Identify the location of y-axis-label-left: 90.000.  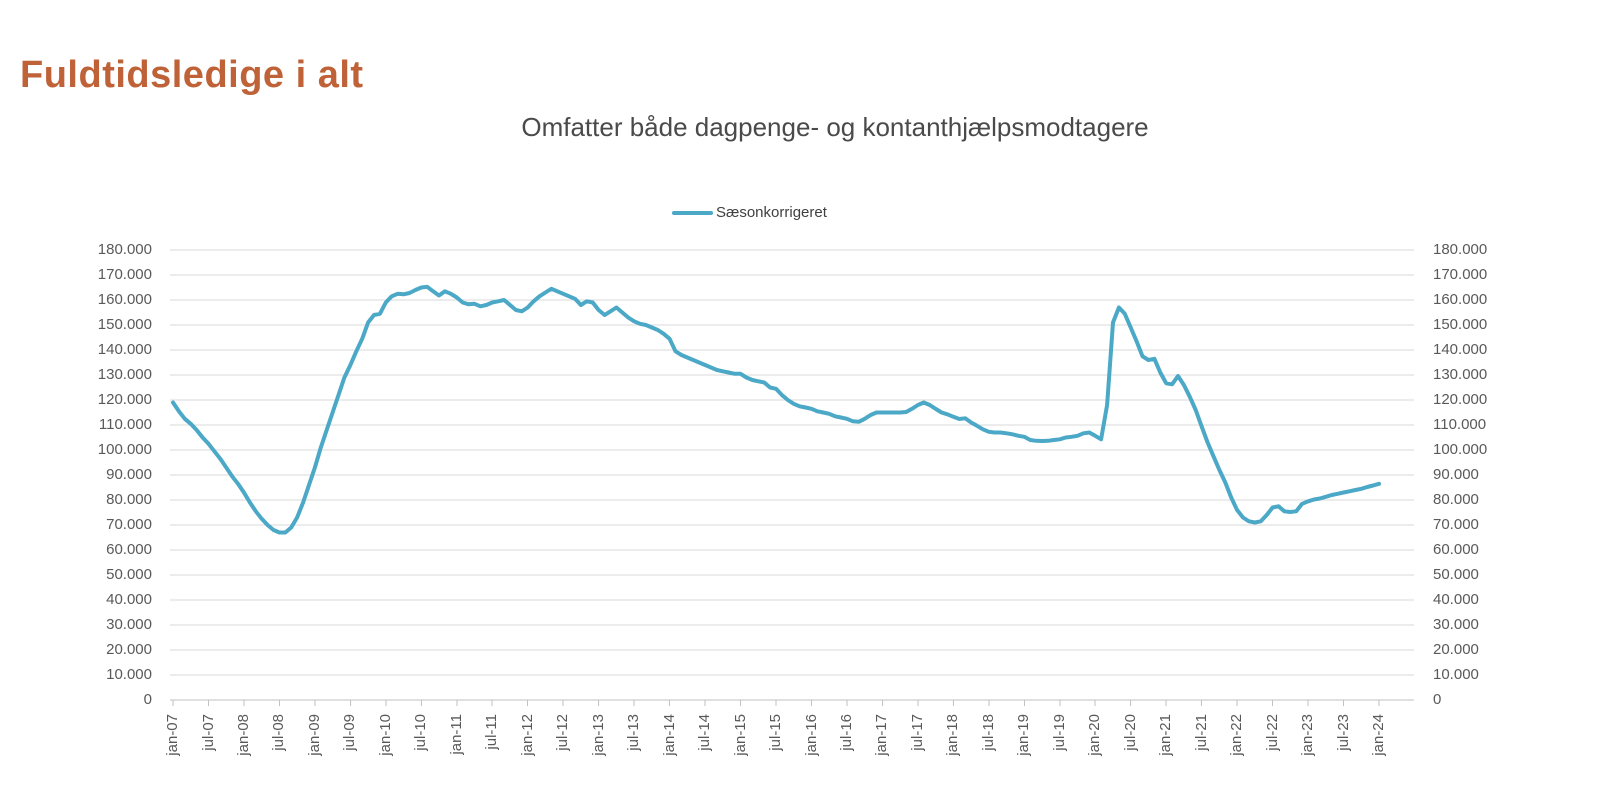
(129, 474).